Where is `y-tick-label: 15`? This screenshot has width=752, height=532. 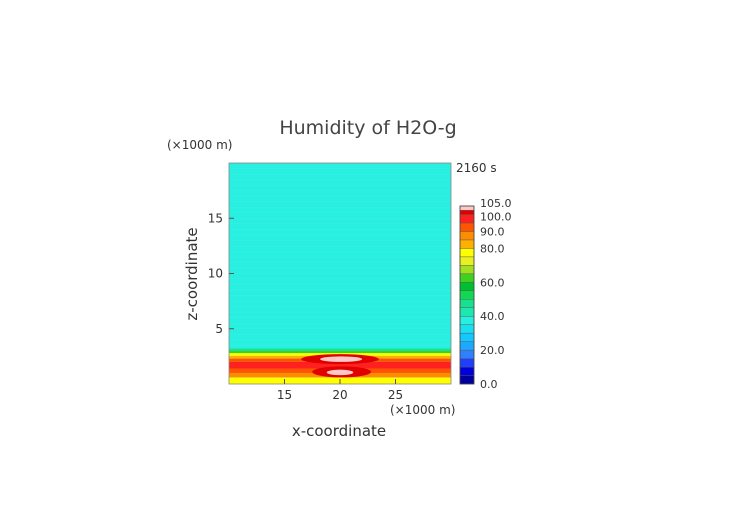 y-tick-label: 15 is located at coordinates (215, 218).